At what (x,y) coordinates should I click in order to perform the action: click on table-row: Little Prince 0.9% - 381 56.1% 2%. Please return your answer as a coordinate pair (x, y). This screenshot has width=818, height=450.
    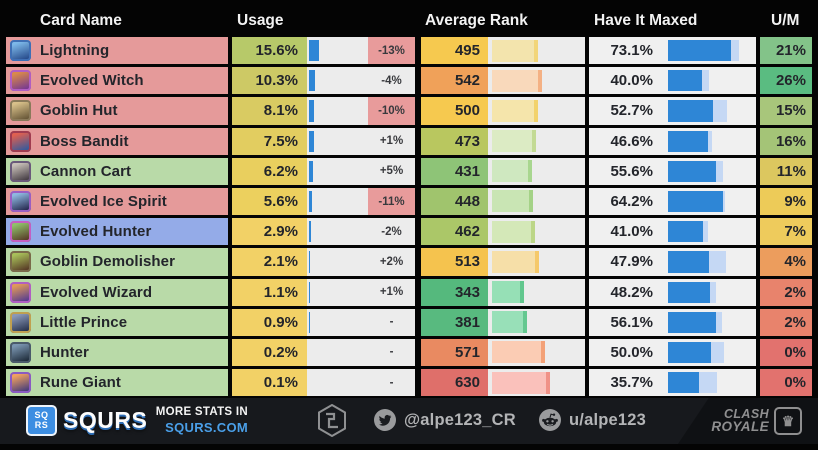
    Looking at the image, I should click on (409, 322).